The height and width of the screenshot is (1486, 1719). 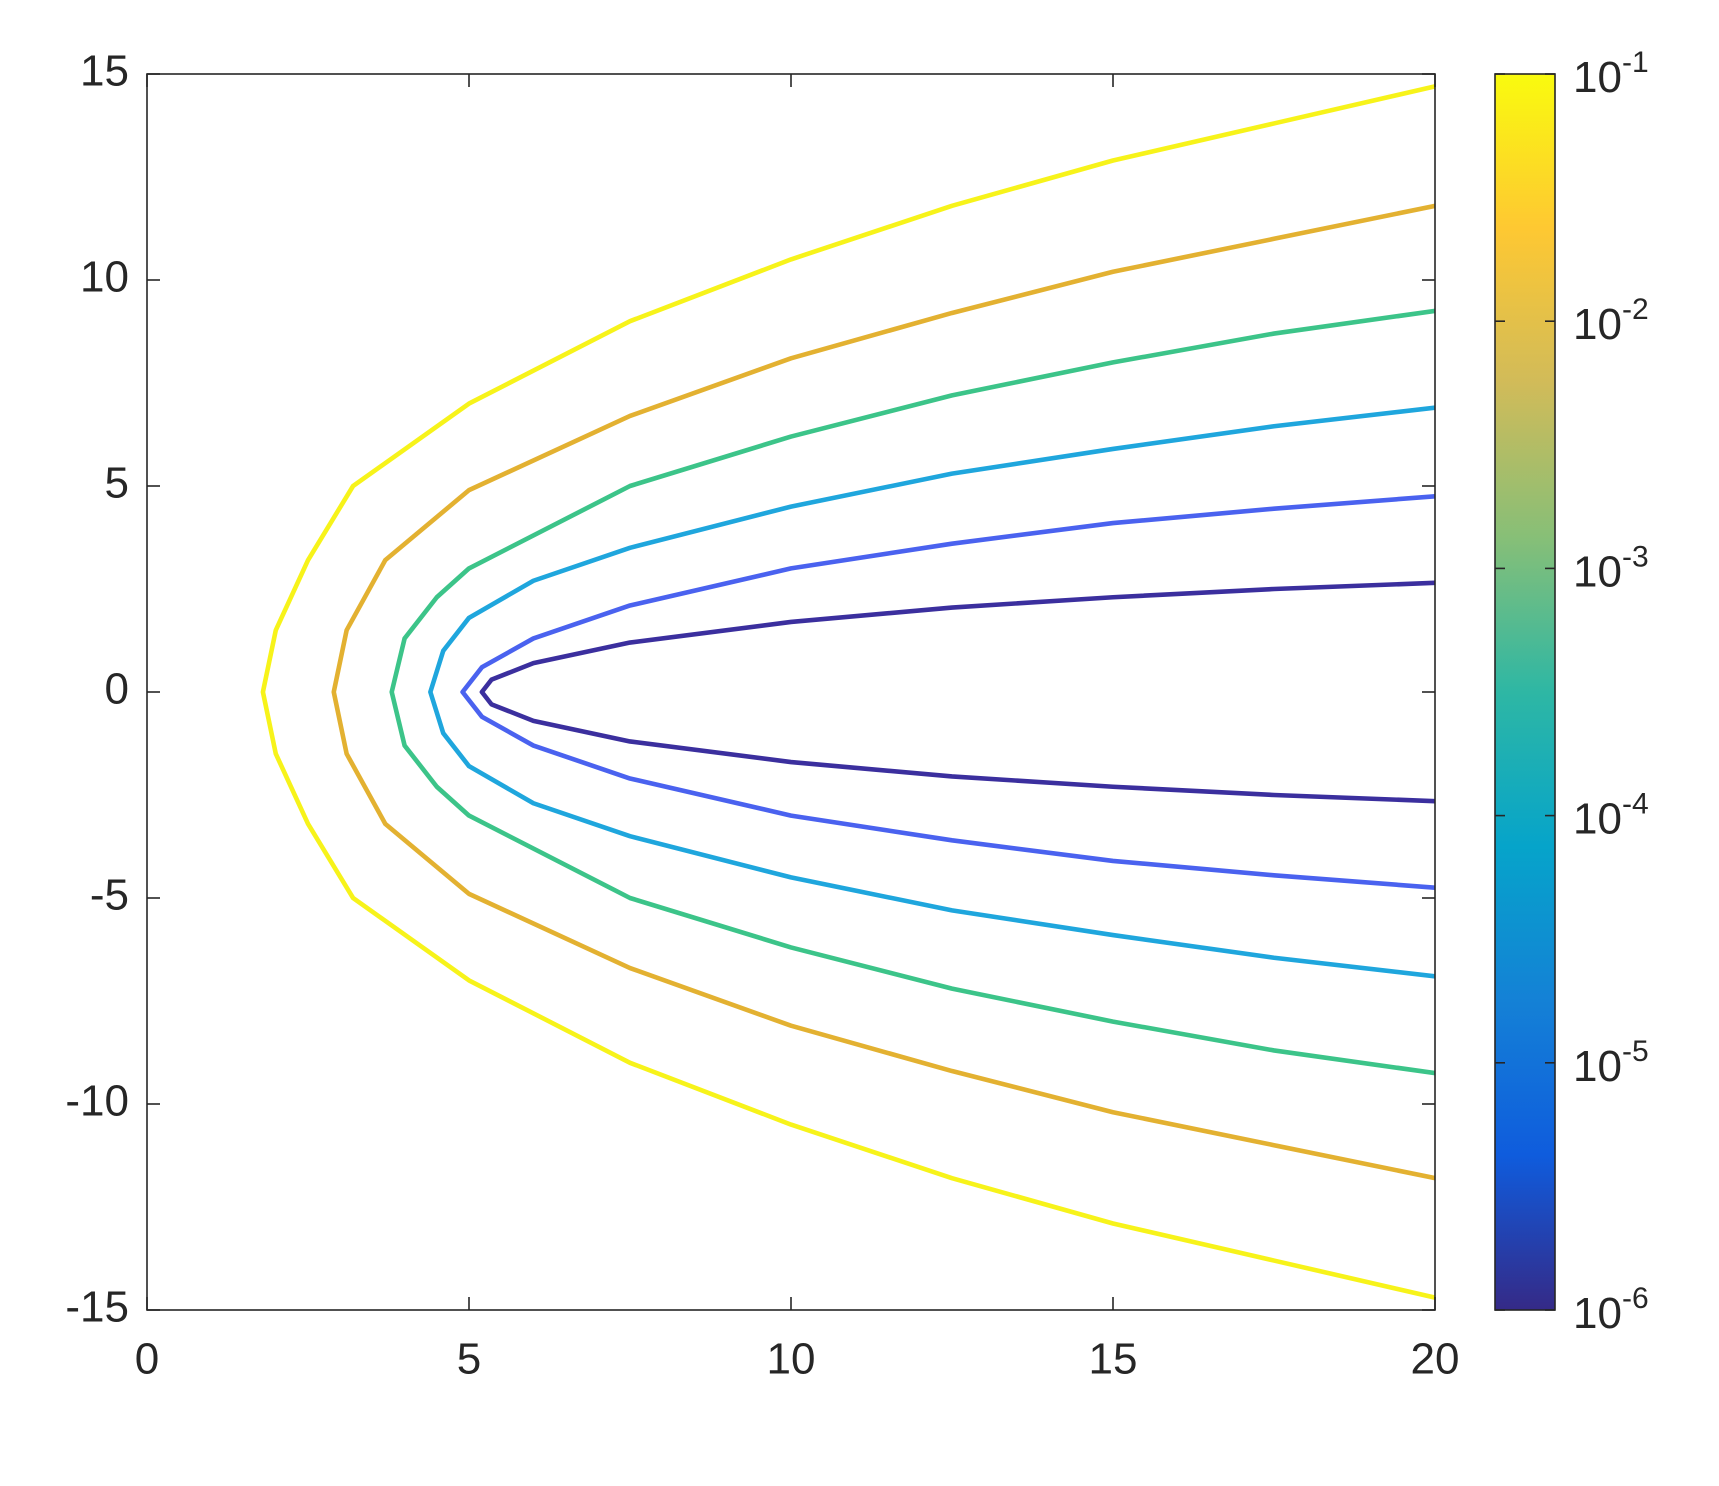 What do you see at coordinates (1113, 1359) in the screenshot?
I see `x-tick-label: 15` at bounding box center [1113, 1359].